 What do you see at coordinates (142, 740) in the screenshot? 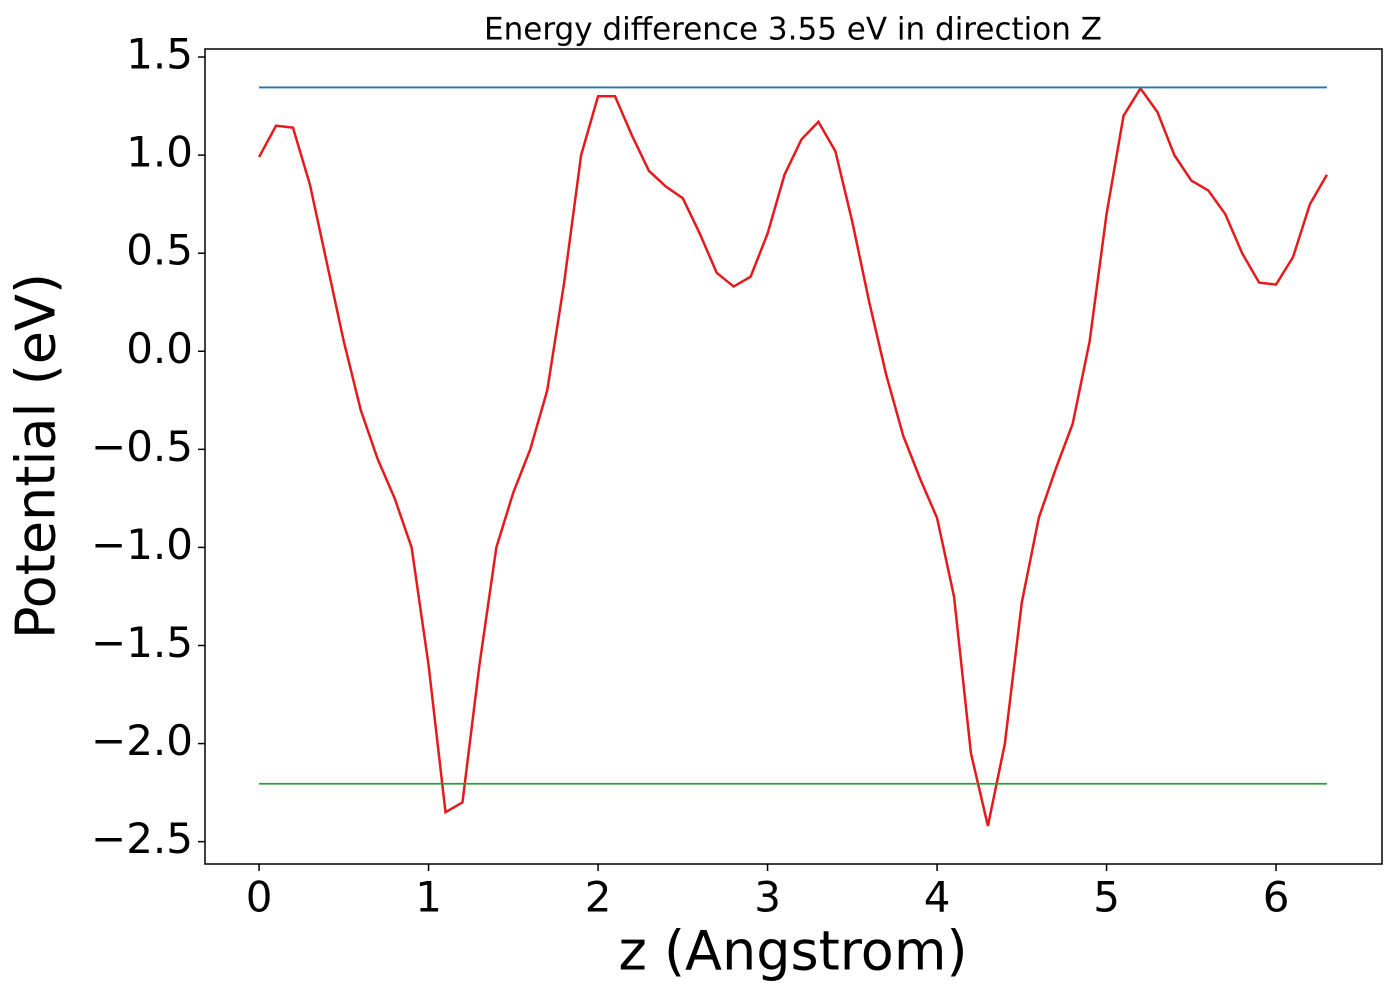
I see `y-tick-label: −2.0` at bounding box center [142, 740].